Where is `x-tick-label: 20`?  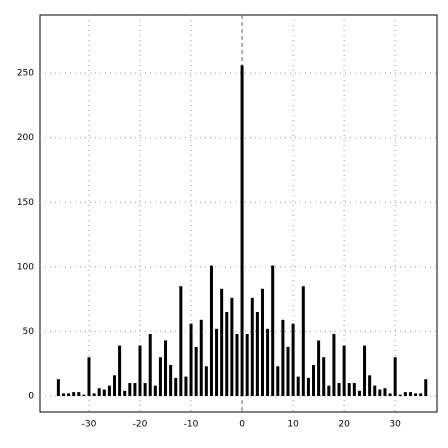 x-tick-label: 20 is located at coordinates (344, 425).